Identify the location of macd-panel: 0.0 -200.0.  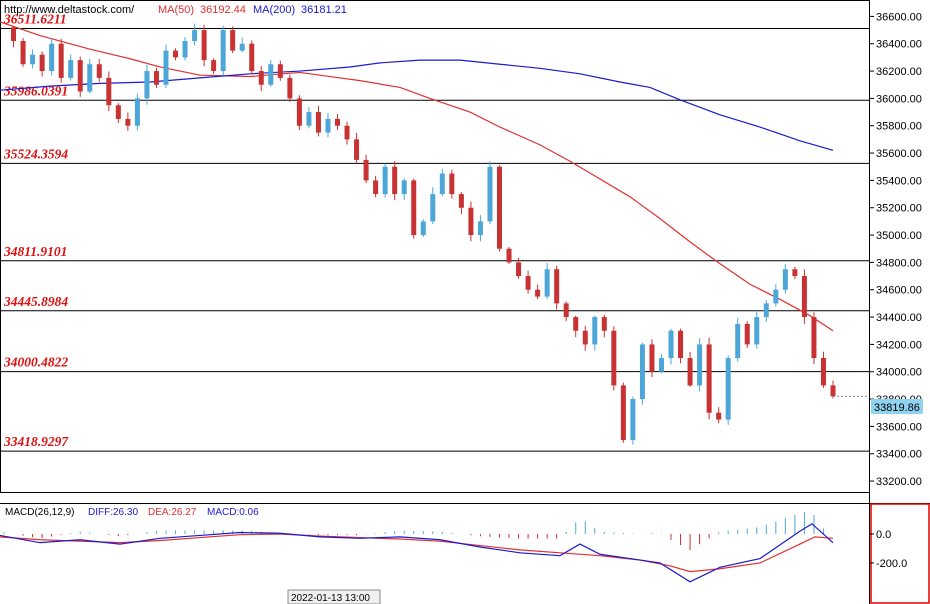
(453, 547).